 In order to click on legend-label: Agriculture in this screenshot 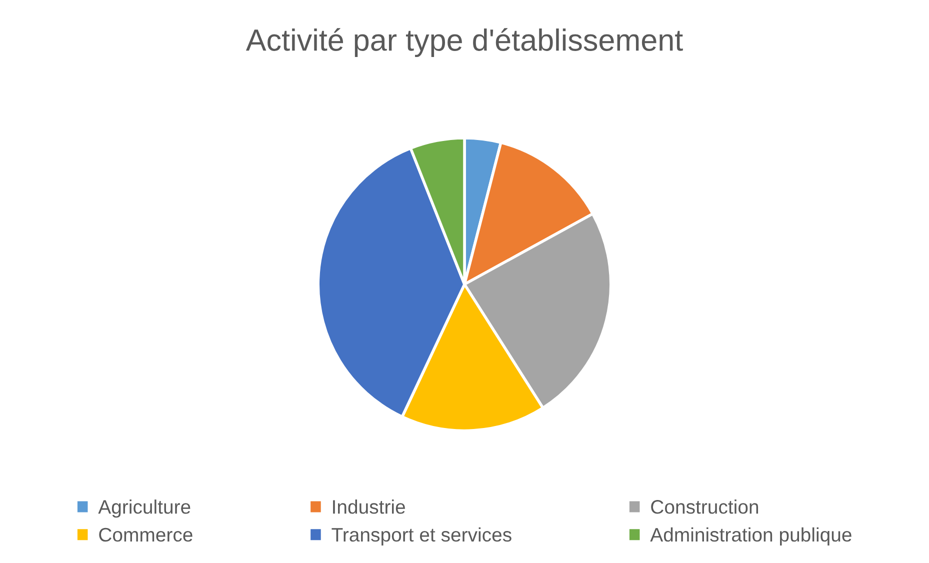, I will do `click(144, 509)`.